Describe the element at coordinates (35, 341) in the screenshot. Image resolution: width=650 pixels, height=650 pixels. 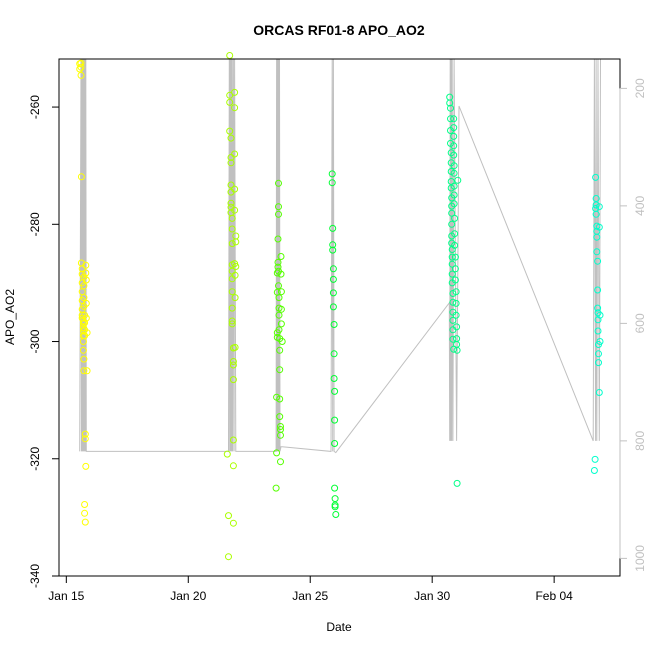
I see `y-tick-label: -300` at that location.